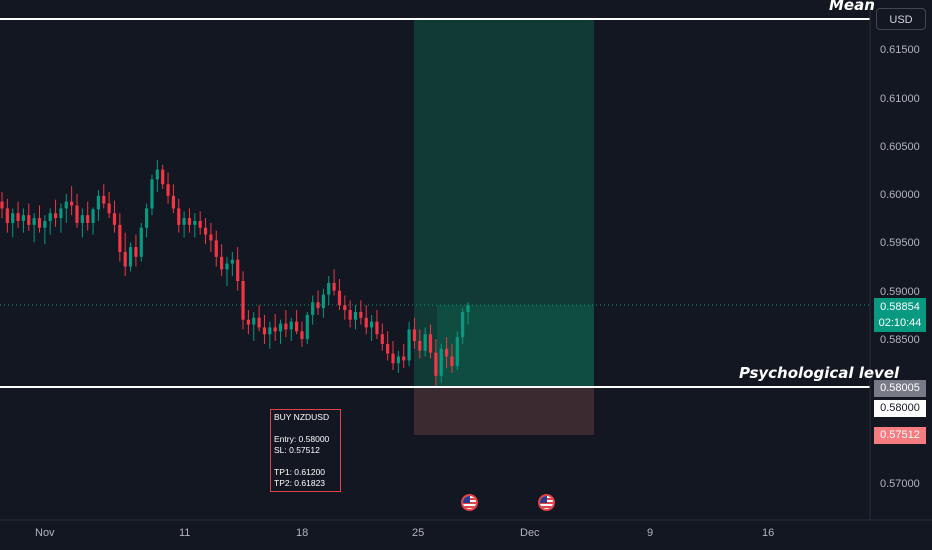  What do you see at coordinates (418, 533) in the screenshot?
I see `x-tick-label: 25` at bounding box center [418, 533].